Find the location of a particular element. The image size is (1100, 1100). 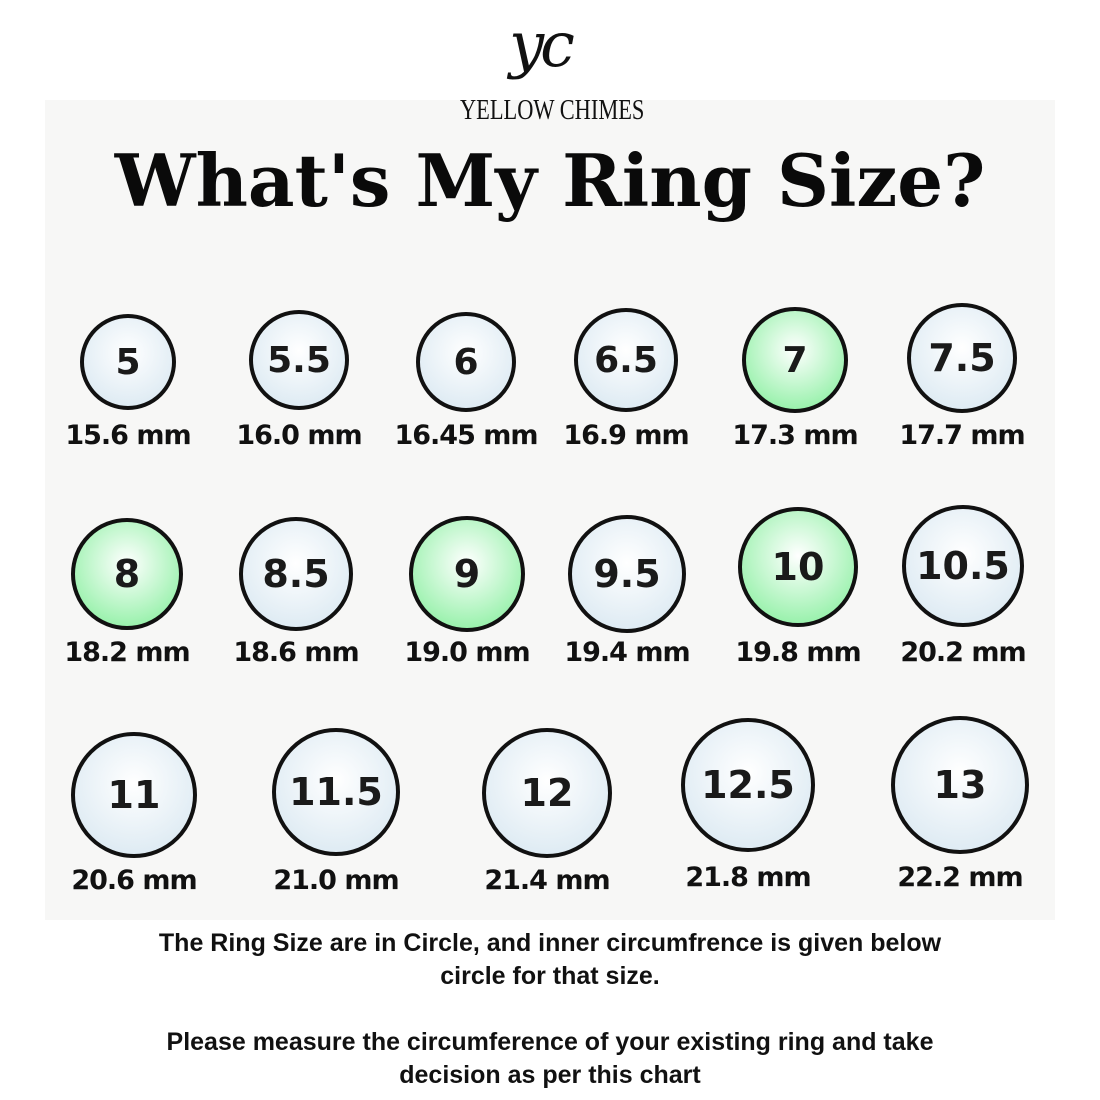

ring-circle-size: 9 is located at coordinates (467, 574).